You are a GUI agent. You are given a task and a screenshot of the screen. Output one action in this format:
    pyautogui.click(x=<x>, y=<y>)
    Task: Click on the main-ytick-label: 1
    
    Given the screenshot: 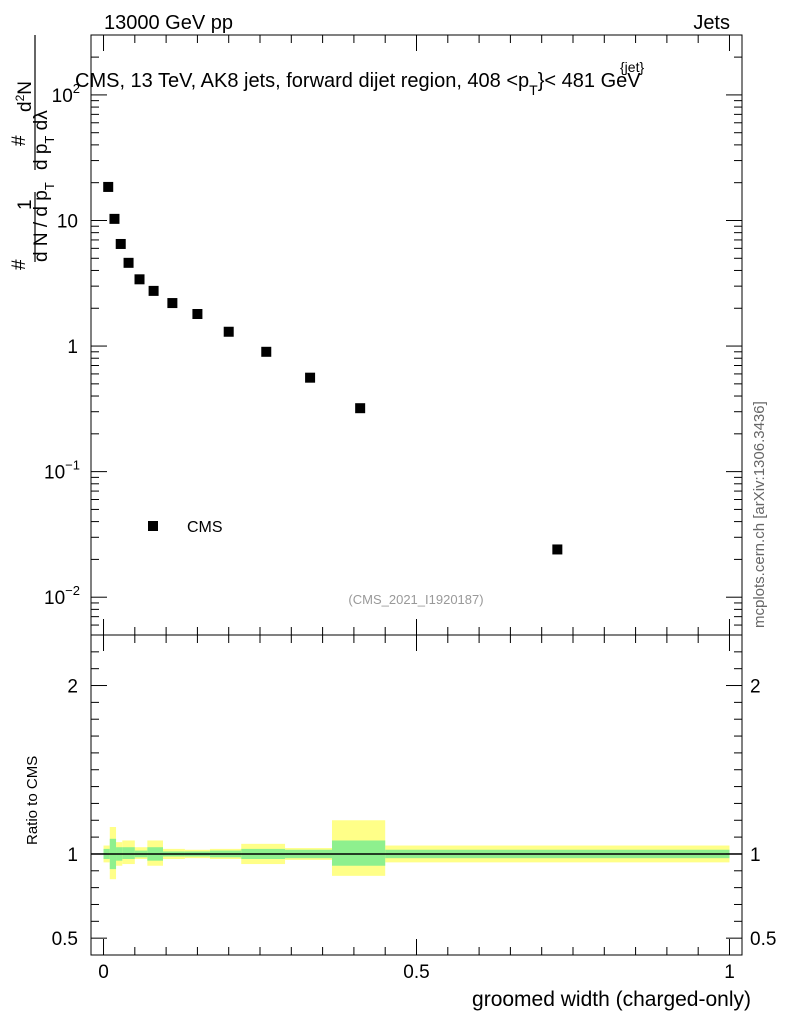 What is the action you would take?
    pyautogui.click(x=72, y=347)
    